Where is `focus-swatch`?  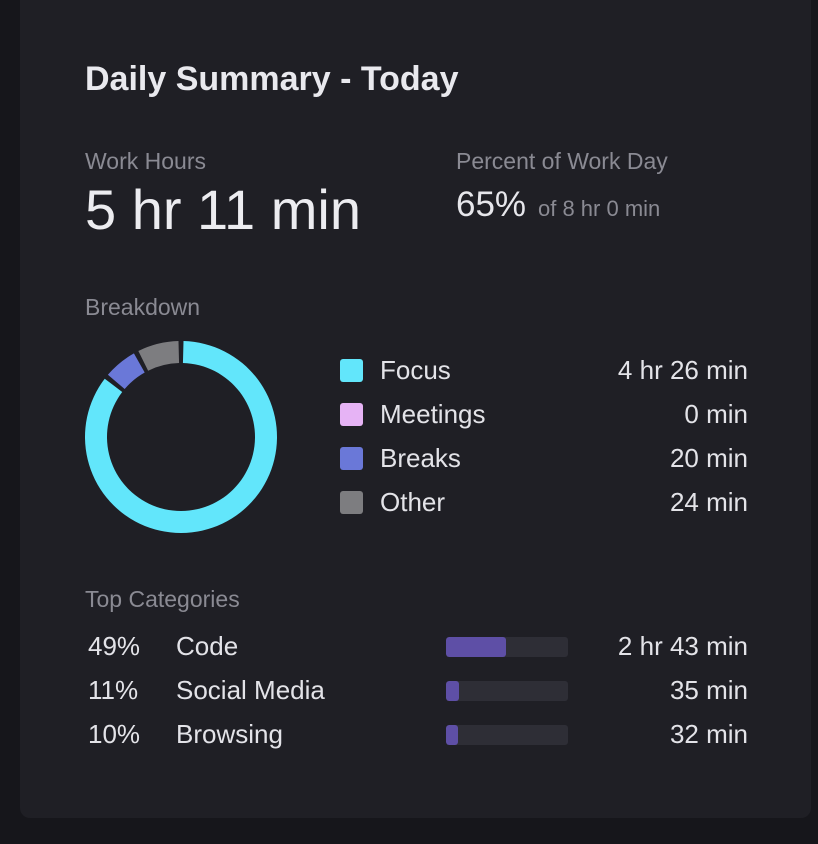 focus-swatch is located at coordinates (351, 370).